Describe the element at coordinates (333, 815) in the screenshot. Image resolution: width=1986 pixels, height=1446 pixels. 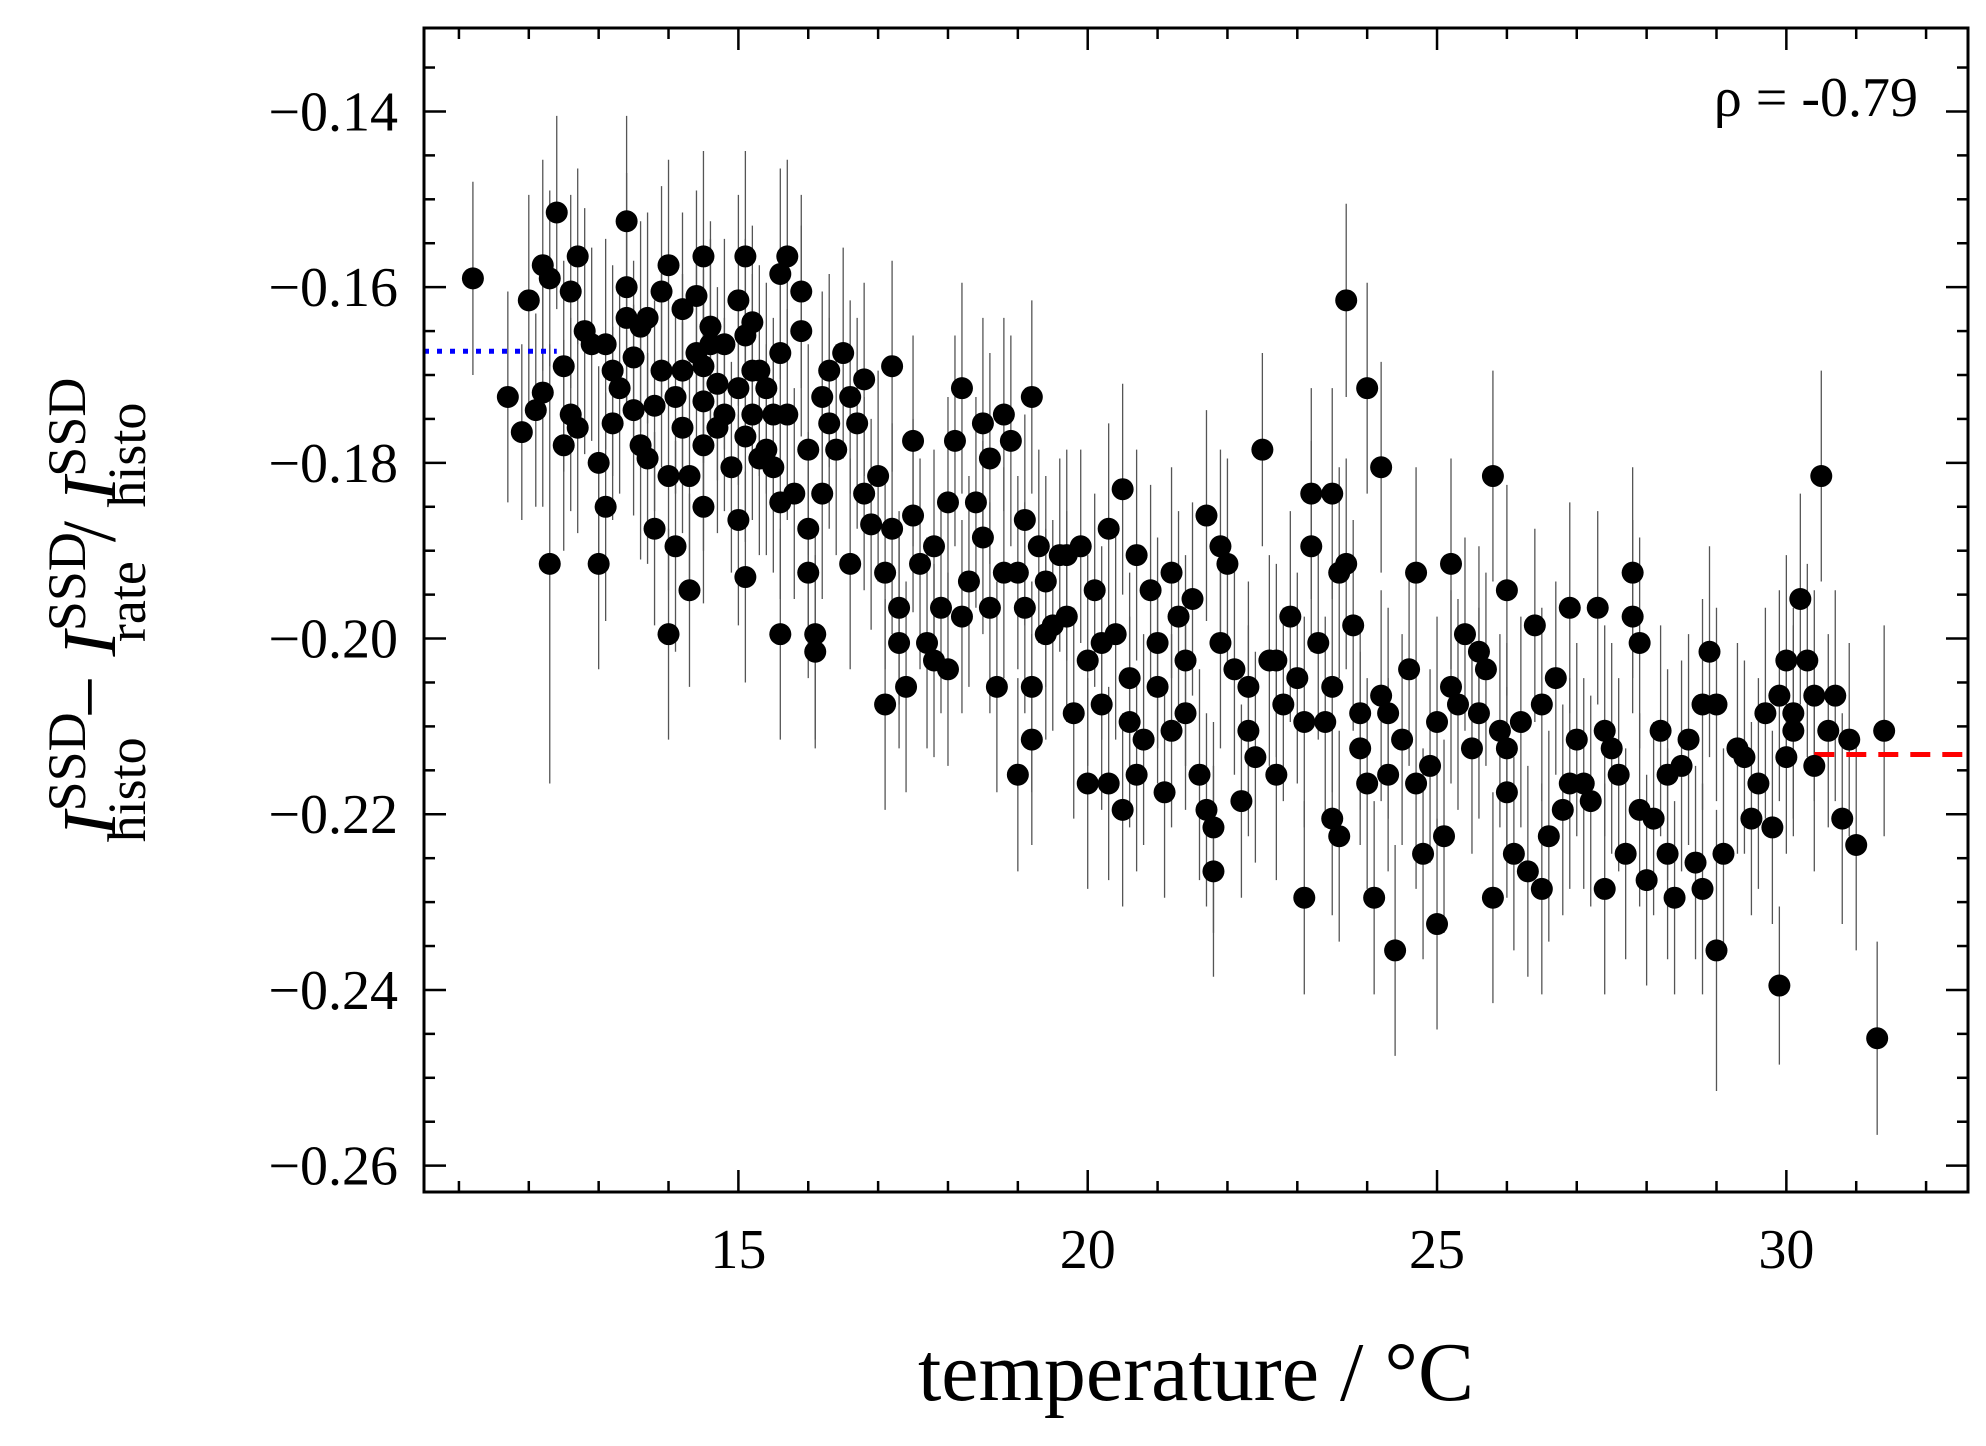
I see `y-tick-label: −0.22` at that location.